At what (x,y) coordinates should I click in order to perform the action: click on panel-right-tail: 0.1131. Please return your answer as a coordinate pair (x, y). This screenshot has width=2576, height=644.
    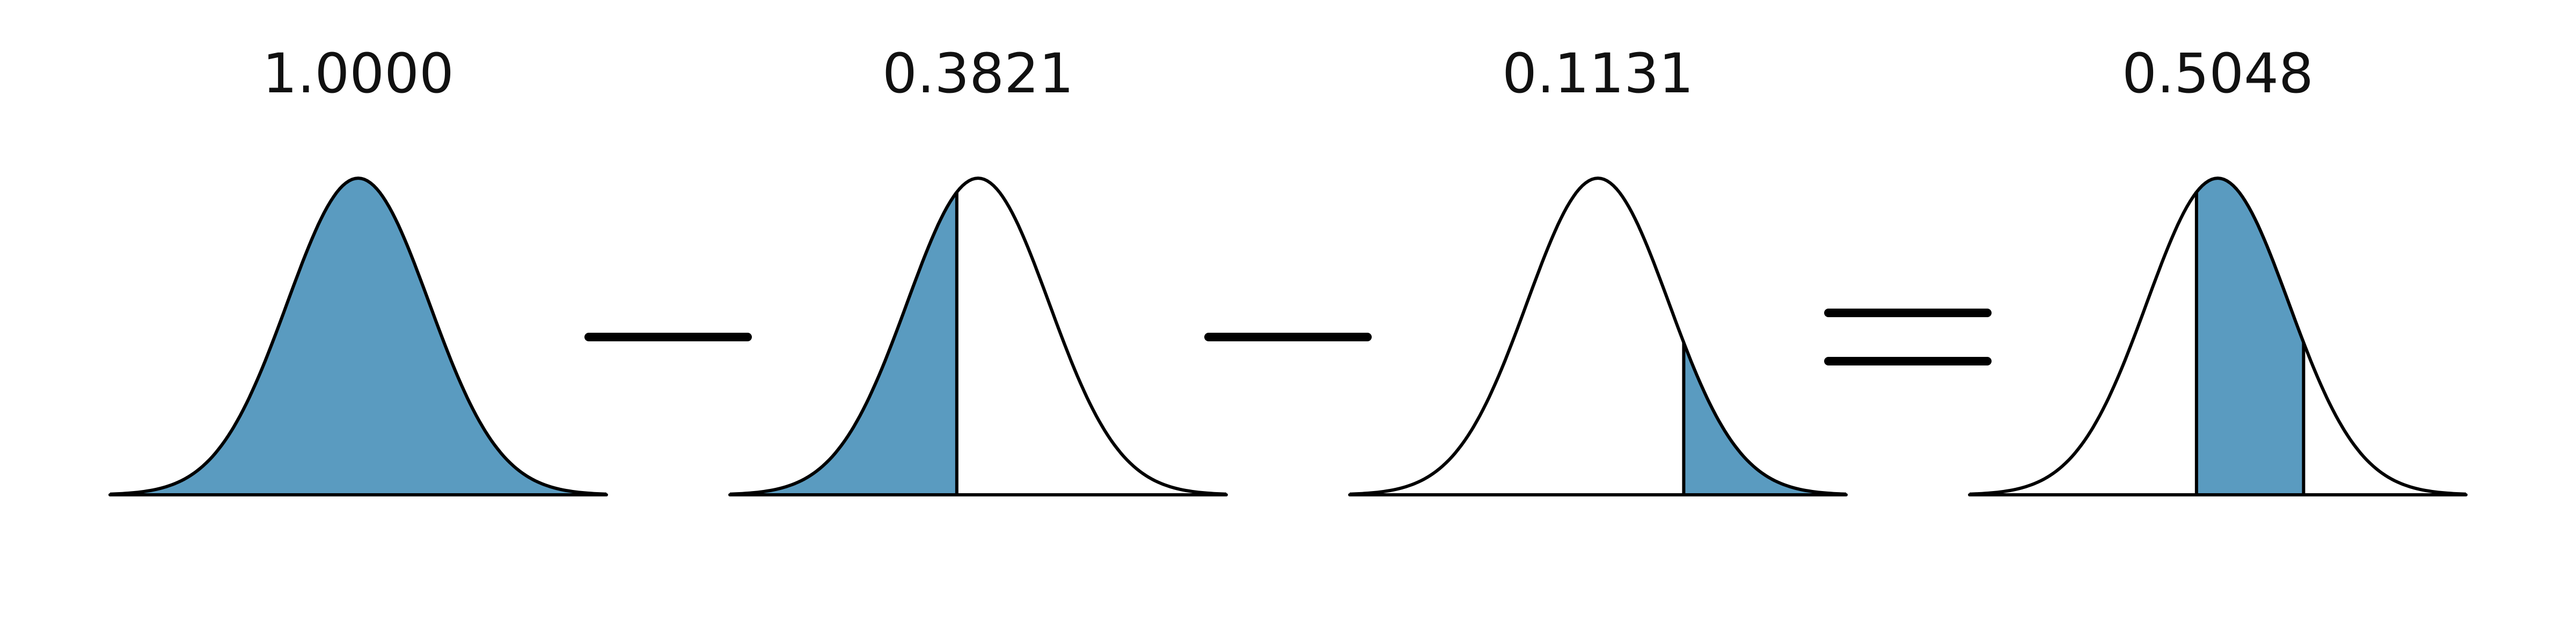
    Looking at the image, I should click on (1598, 269).